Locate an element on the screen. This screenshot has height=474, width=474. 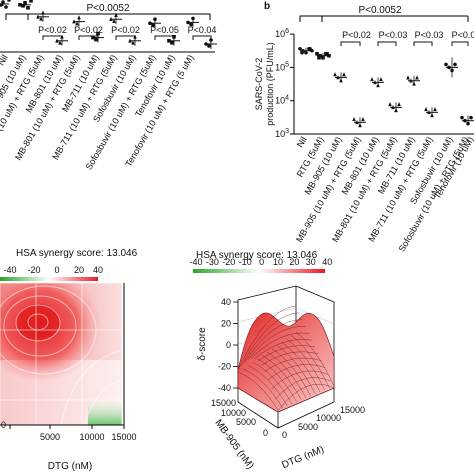
y-tick-label: 10⁶ is located at coordinates (282, 33).